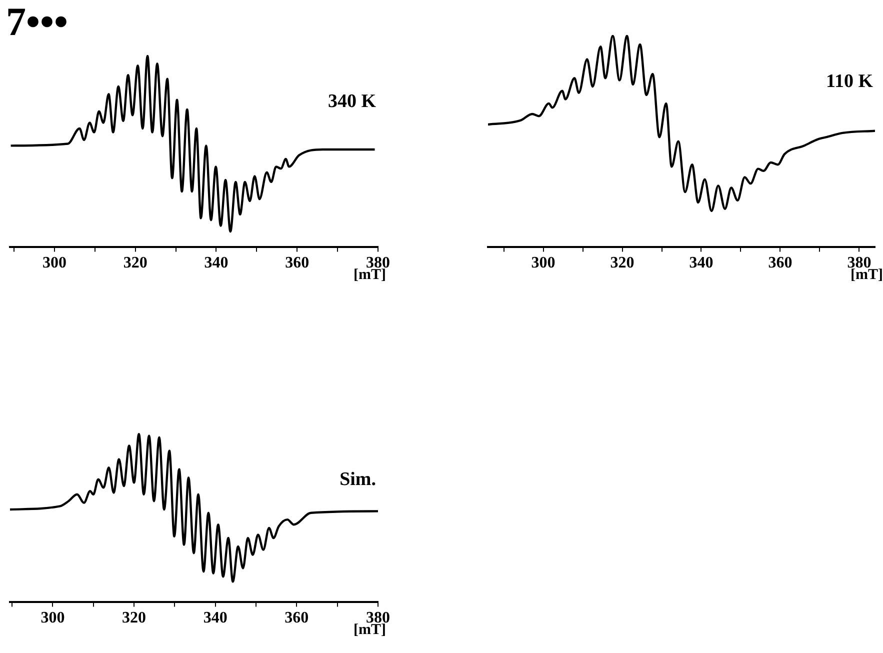 Image resolution: width=883 pixels, height=653 pixels. Describe the element at coordinates (849, 82) in the screenshot. I see `annotation: 110 K` at that location.